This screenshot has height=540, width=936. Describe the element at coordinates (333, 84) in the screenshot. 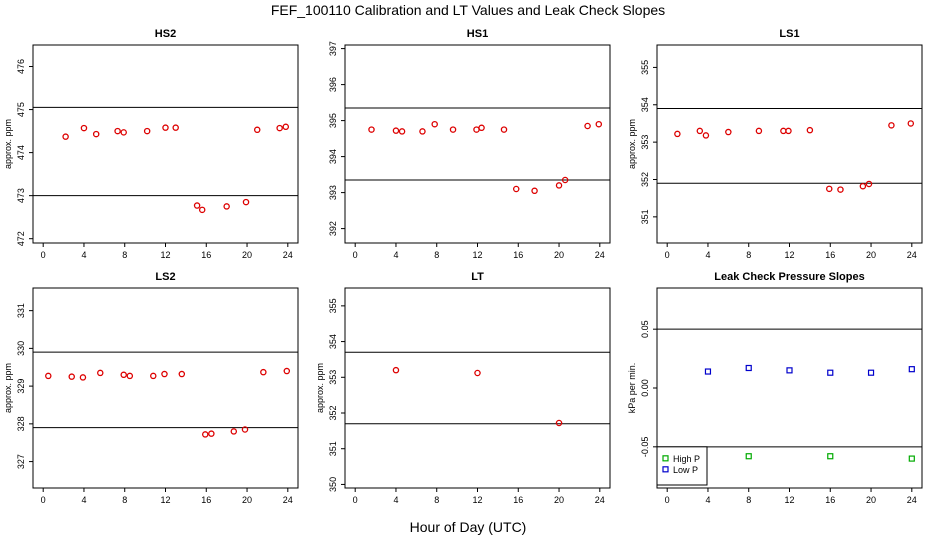

I see `y-tick-label: 396` at that location.